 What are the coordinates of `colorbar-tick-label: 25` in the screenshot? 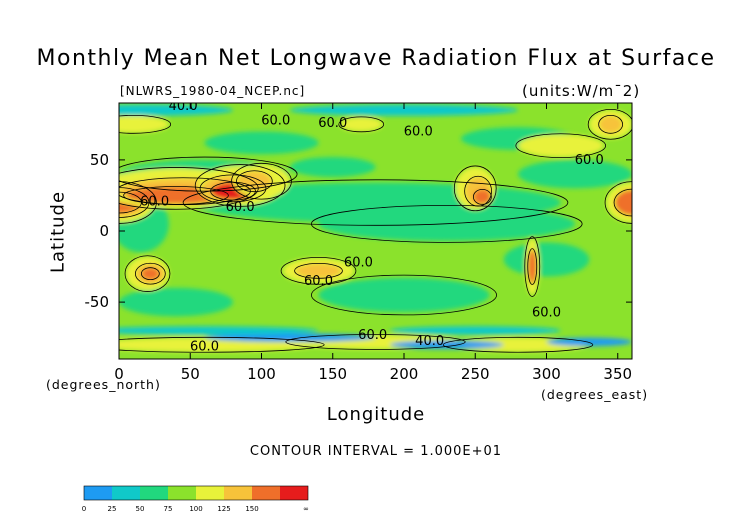 It's located at (112, 509).